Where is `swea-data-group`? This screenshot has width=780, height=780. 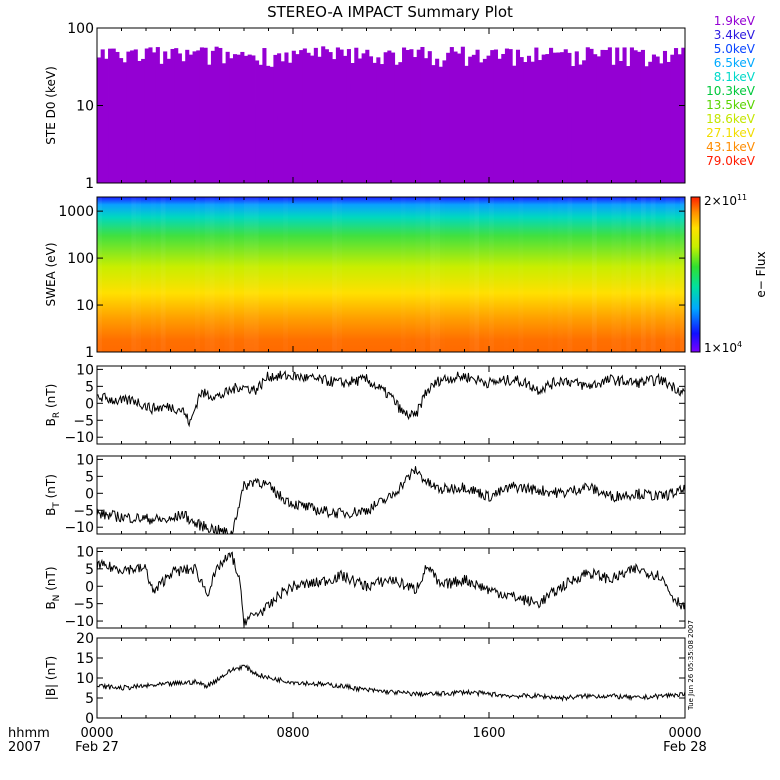
swea-data-group is located at coordinates (391, 274).